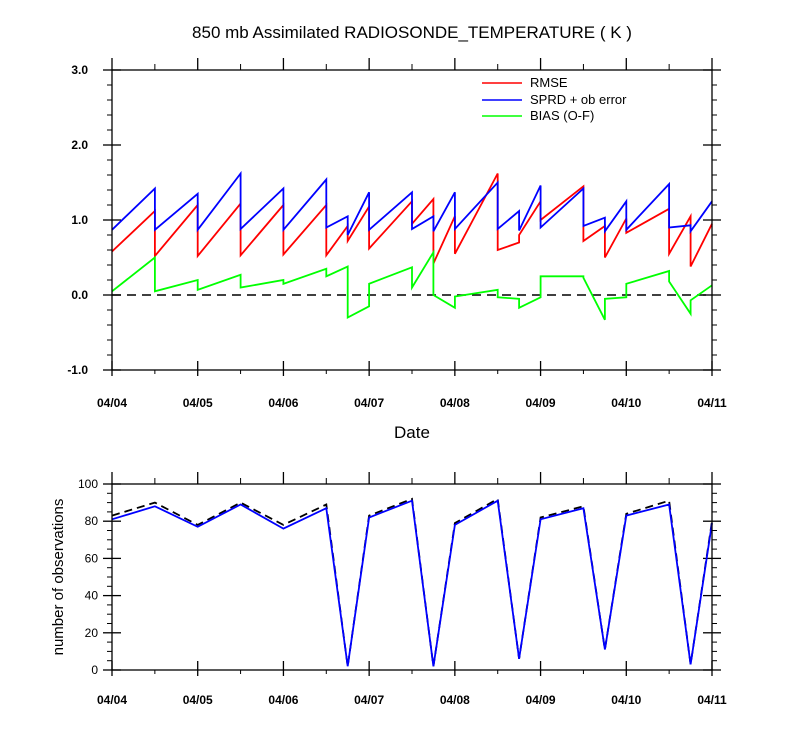 Image resolution: width=800 pixels, height=750 pixels. What do you see at coordinates (92, 633) in the screenshot?
I see `y-tick-label: 20` at bounding box center [92, 633].